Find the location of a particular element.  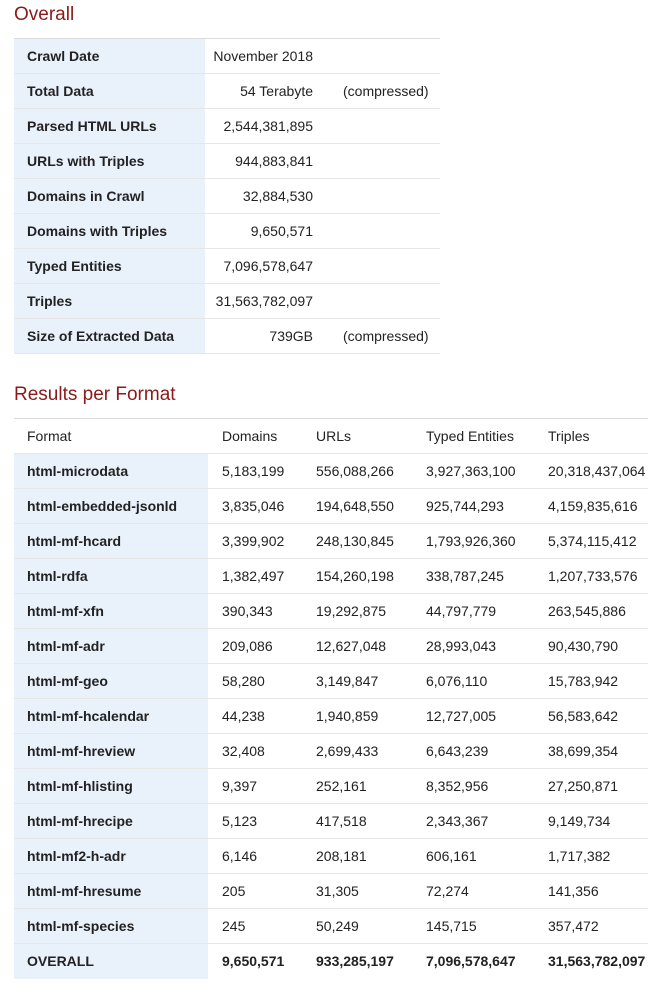

format-cell: html-microdata is located at coordinates (111, 471).